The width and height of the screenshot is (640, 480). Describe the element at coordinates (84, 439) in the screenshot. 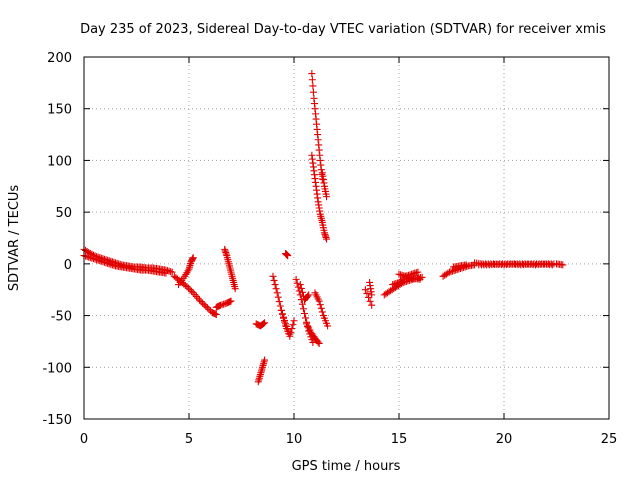

I see `x-tick-label: 0` at that location.